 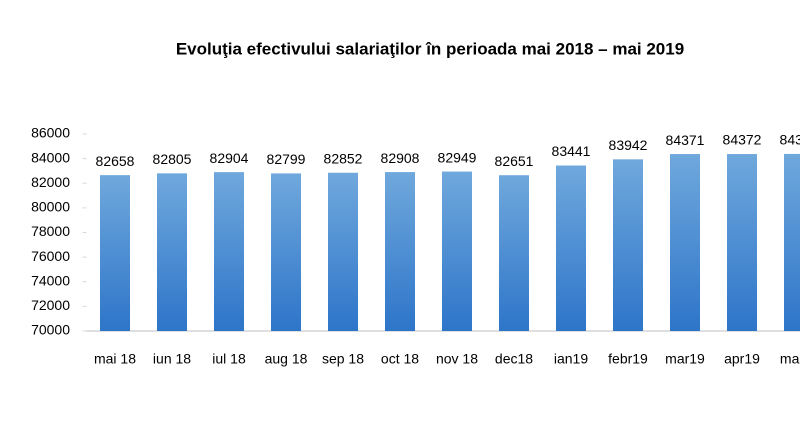 What do you see at coordinates (50, 305) in the screenshot?
I see `y-tick-label: 72000` at bounding box center [50, 305].